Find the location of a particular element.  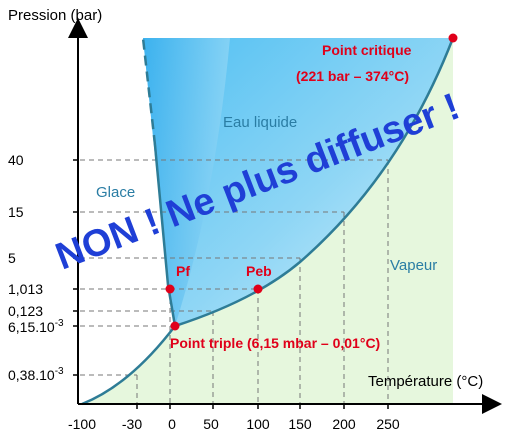

x-tick-label: 150 is located at coordinates (300, 424).